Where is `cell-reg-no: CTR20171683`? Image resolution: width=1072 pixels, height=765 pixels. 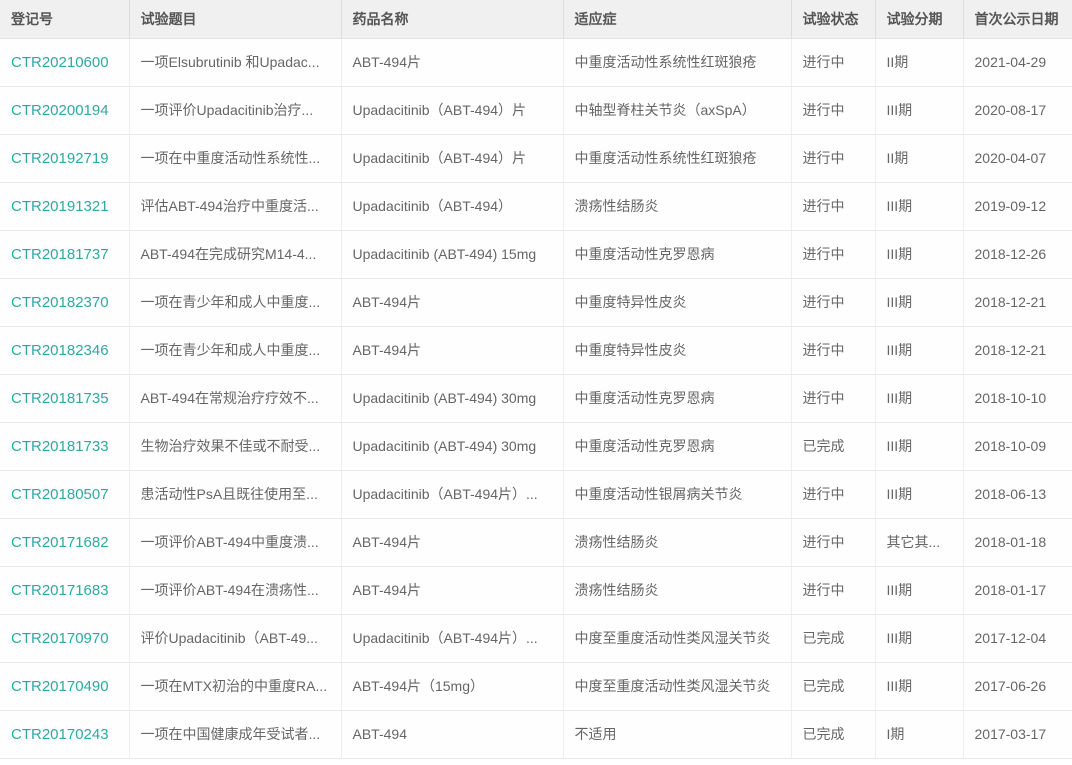
cell-reg-no: CTR20171683 is located at coordinates (65, 590).